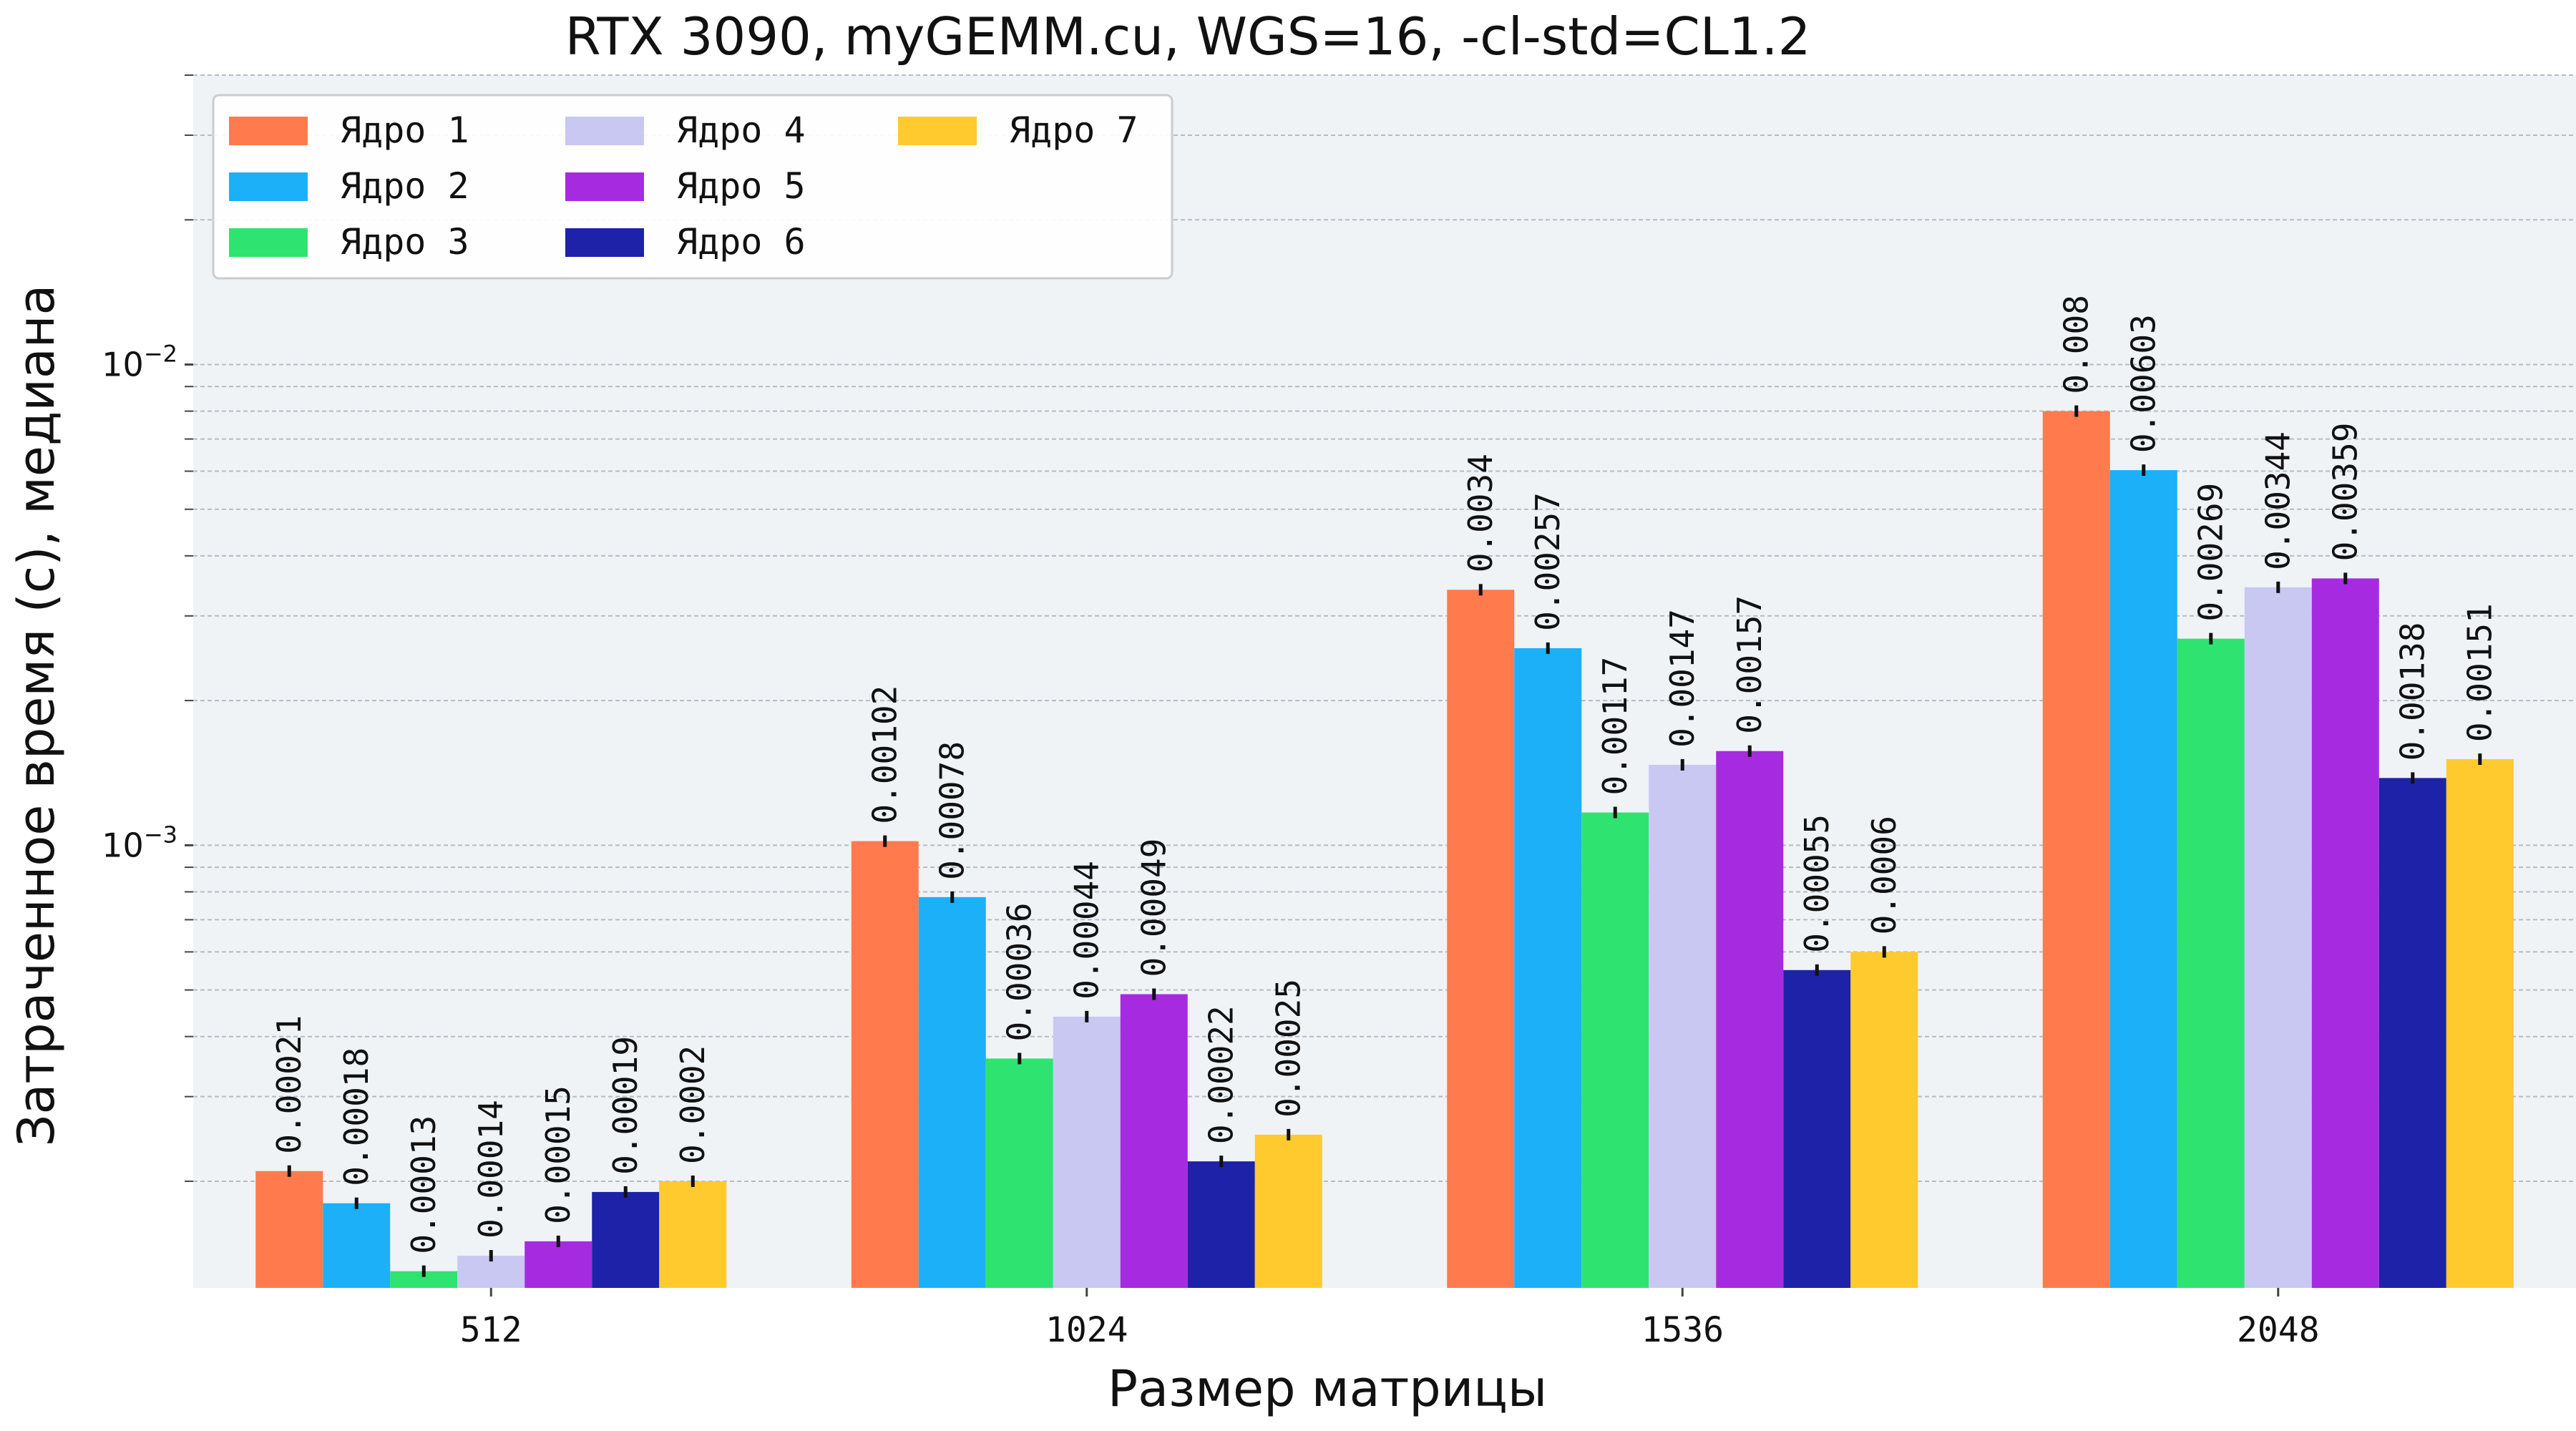  What do you see at coordinates (625, 1105) in the screenshot?
I see `data-label: 0.00019` at bounding box center [625, 1105].